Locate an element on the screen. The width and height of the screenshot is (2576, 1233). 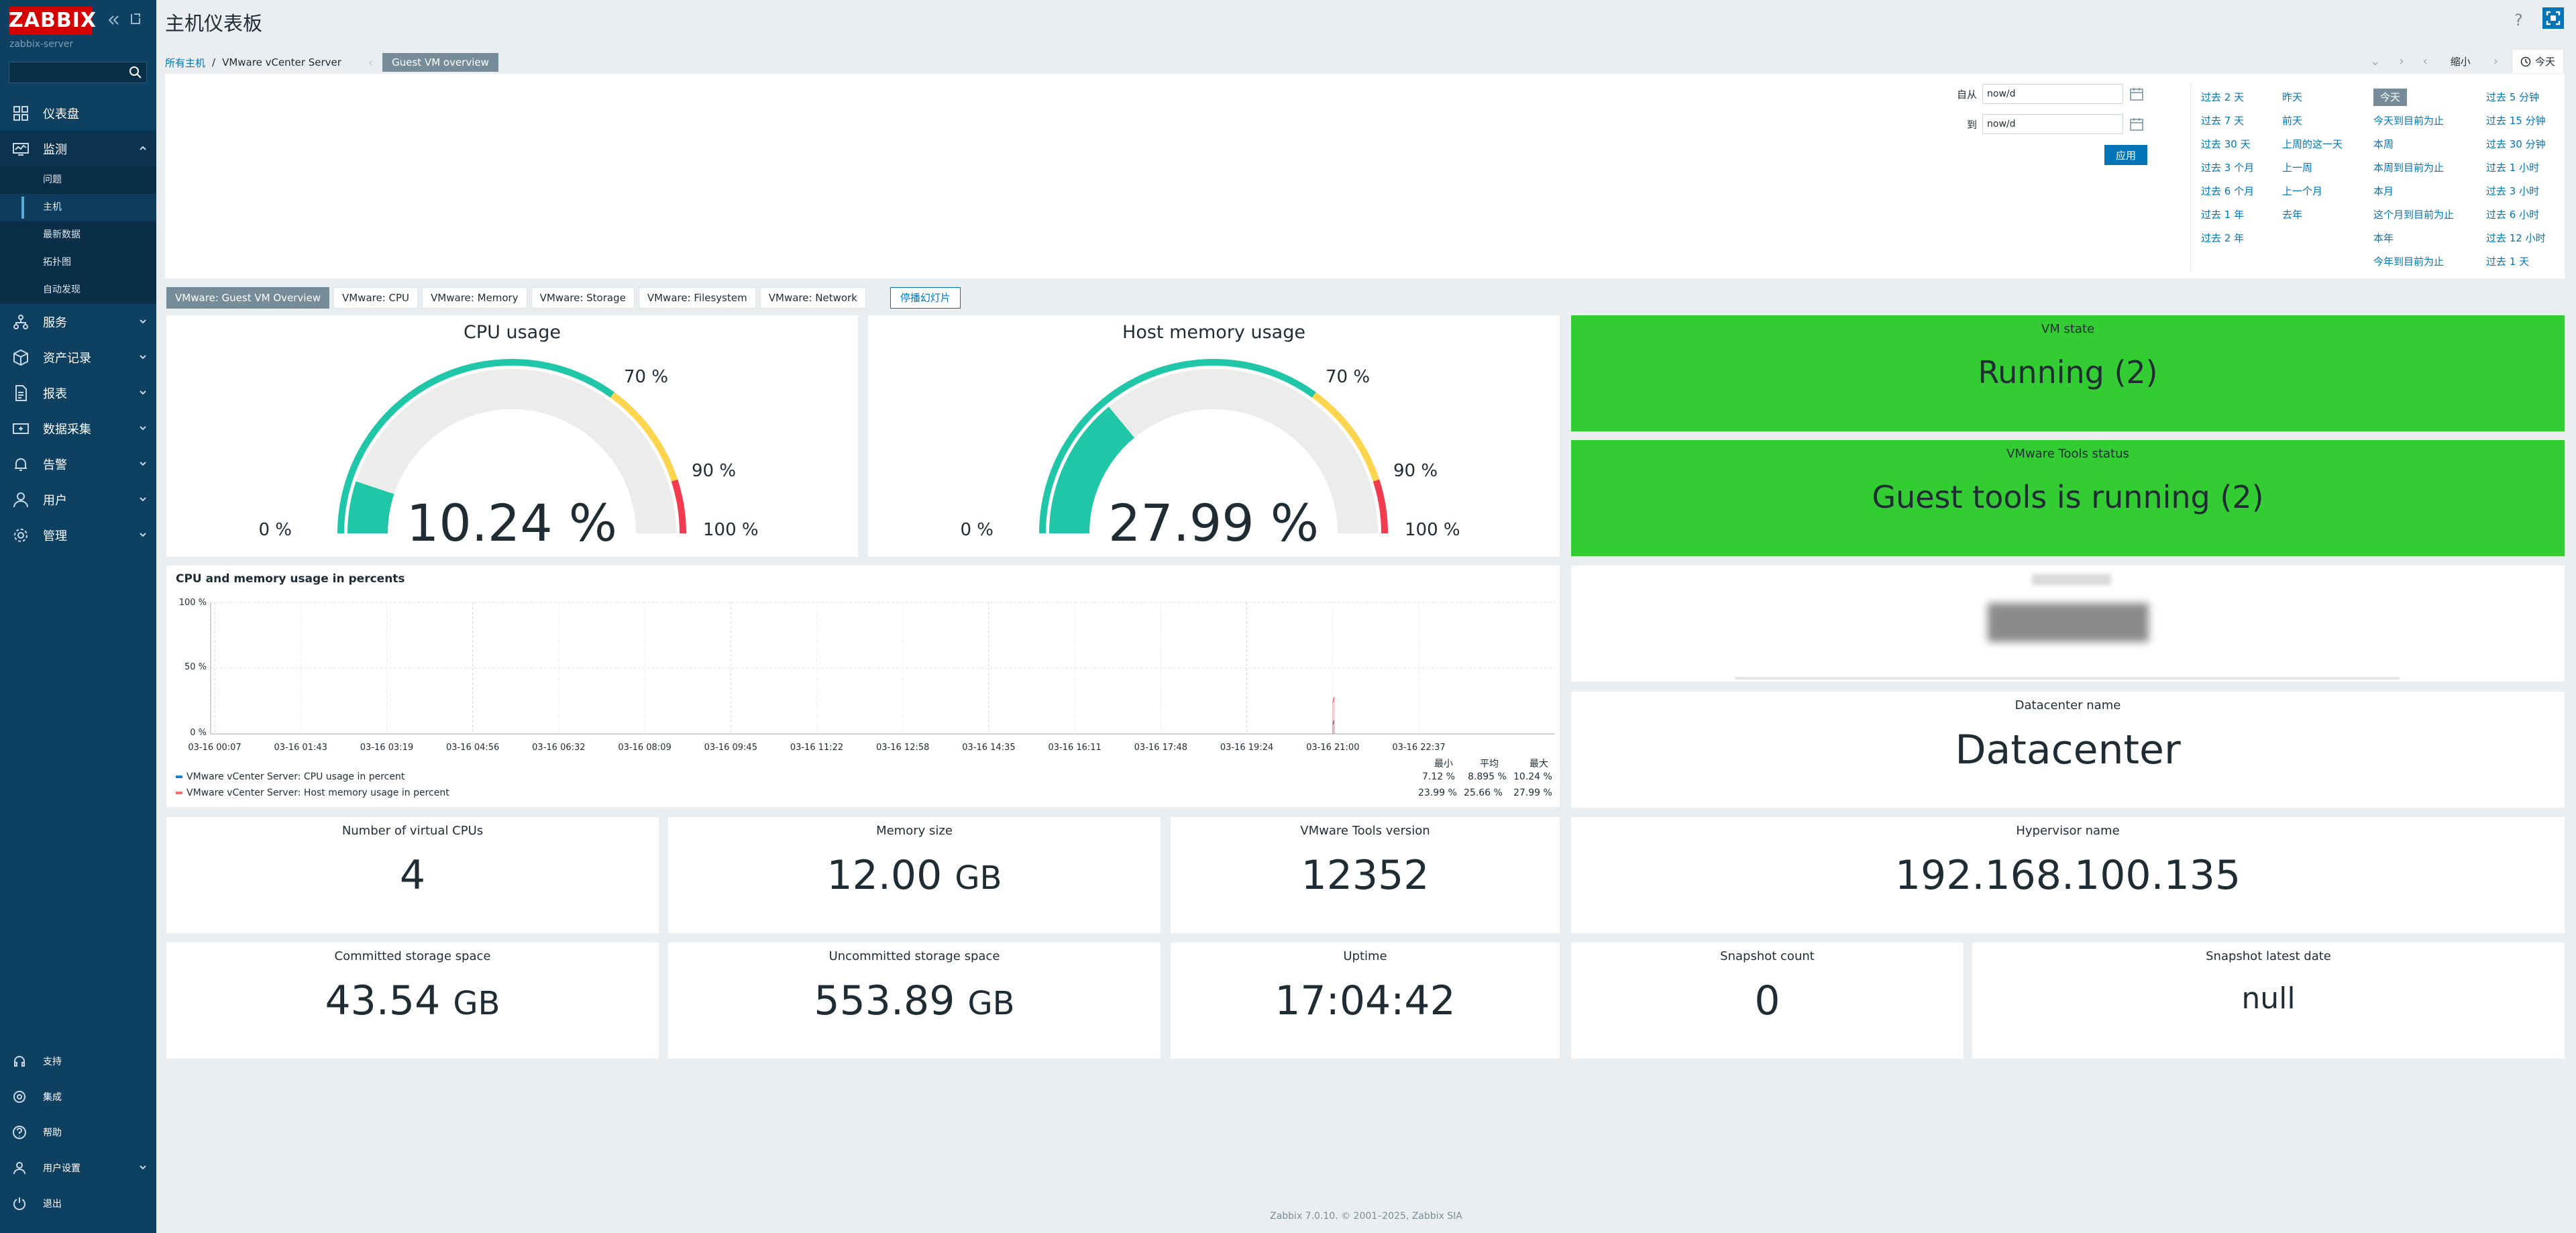
nav-administration: 管理 is located at coordinates (78, 535).